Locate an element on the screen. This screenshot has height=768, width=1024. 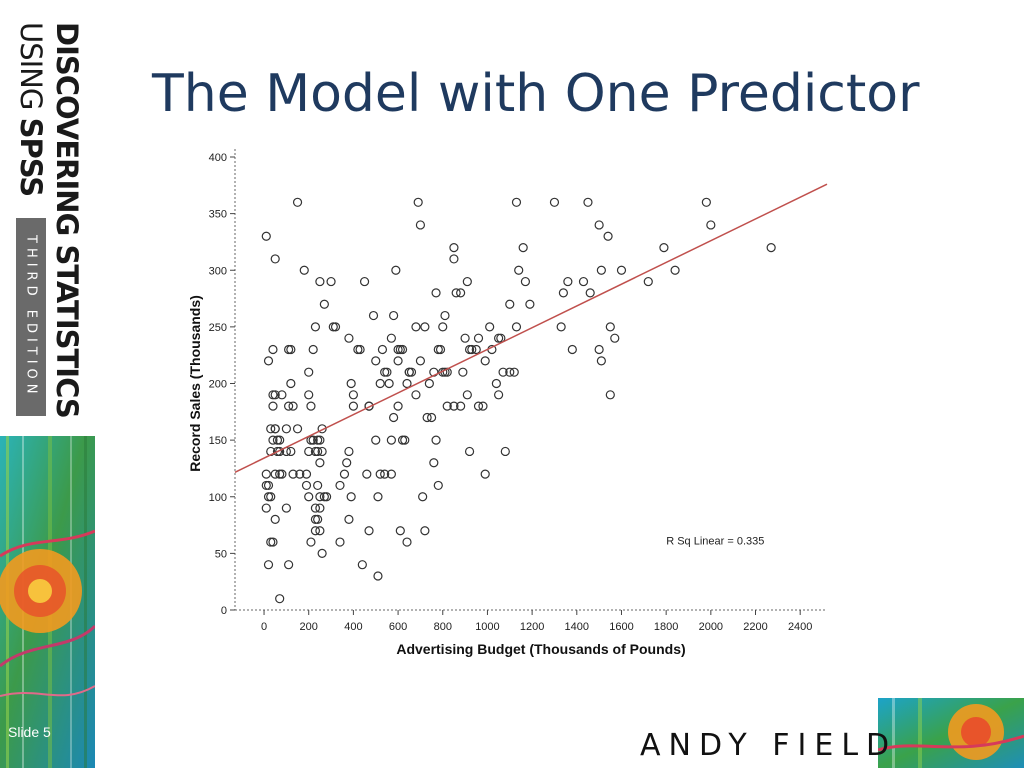
x-tick-label: 400 is located at coordinates (353, 627).